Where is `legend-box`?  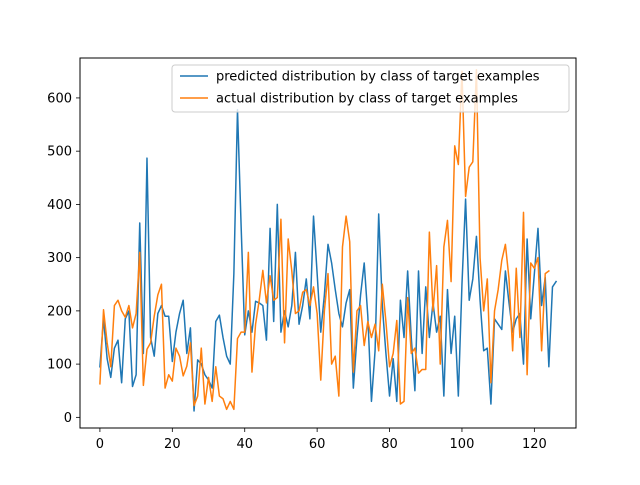 legend-box is located at coordinates (370, 88).